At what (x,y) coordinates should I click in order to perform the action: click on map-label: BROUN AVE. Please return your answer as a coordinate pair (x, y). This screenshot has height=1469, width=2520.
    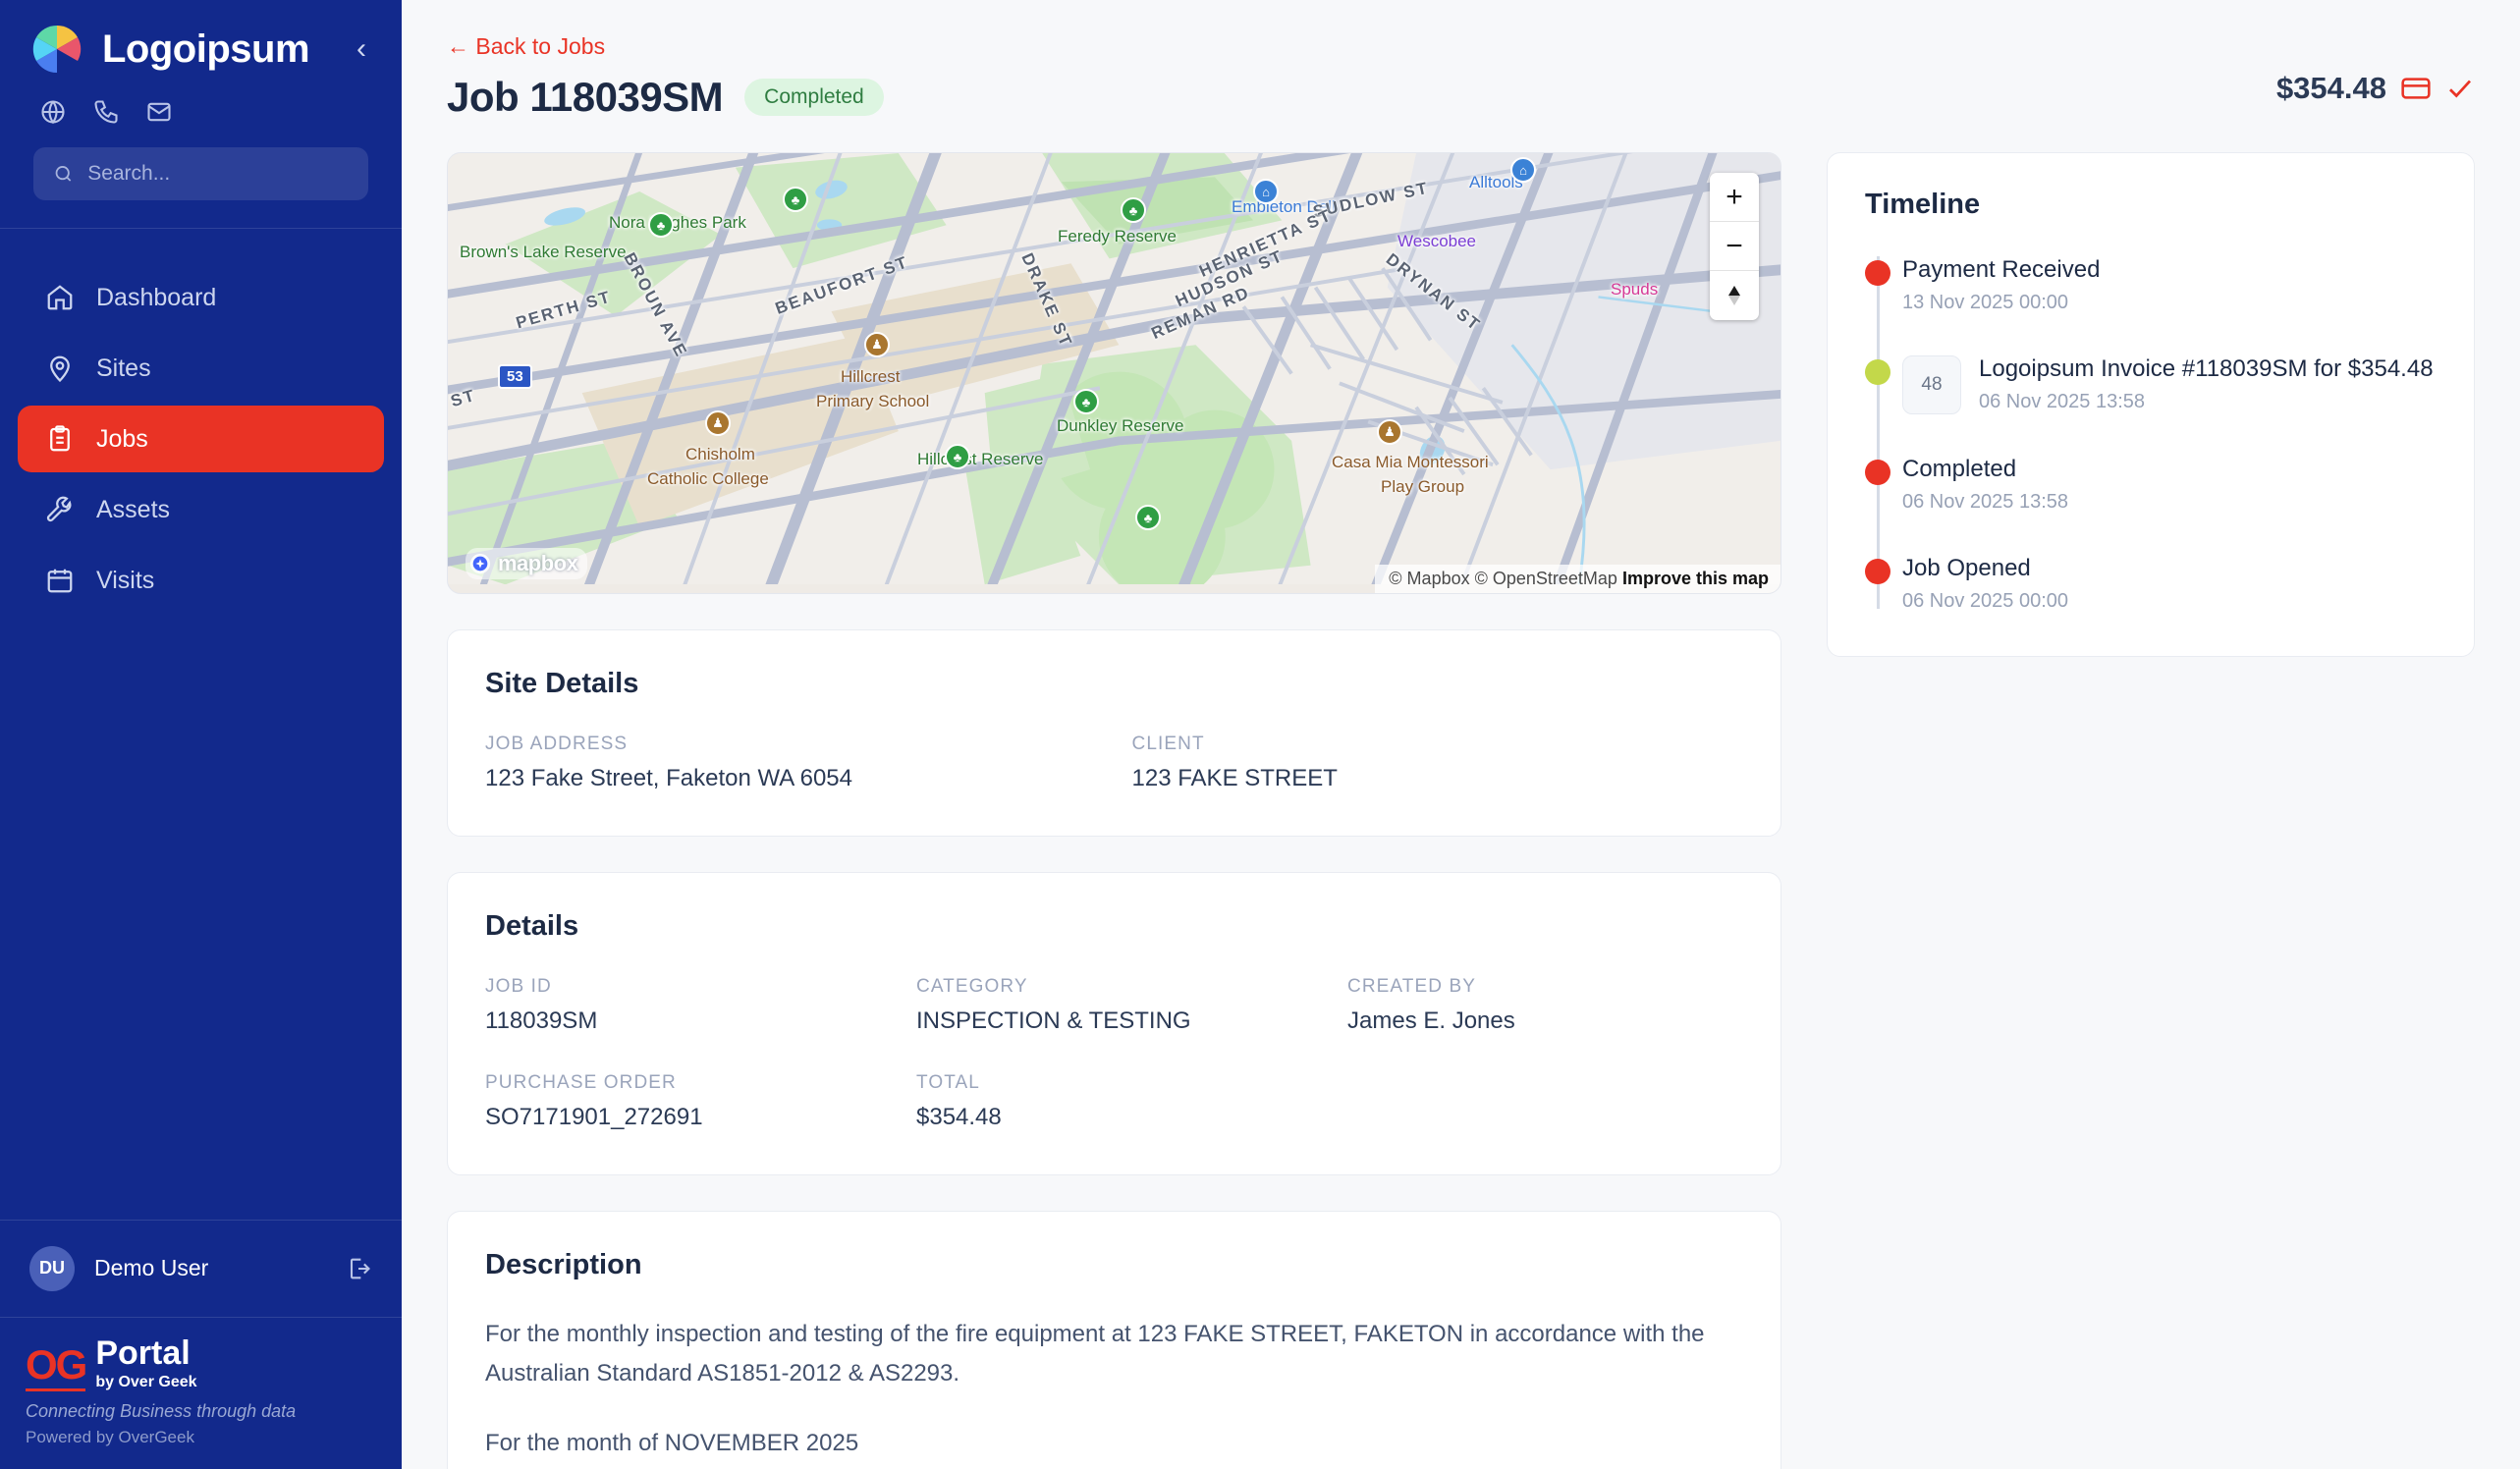
    Looking at the image, I should click on (655, 305).